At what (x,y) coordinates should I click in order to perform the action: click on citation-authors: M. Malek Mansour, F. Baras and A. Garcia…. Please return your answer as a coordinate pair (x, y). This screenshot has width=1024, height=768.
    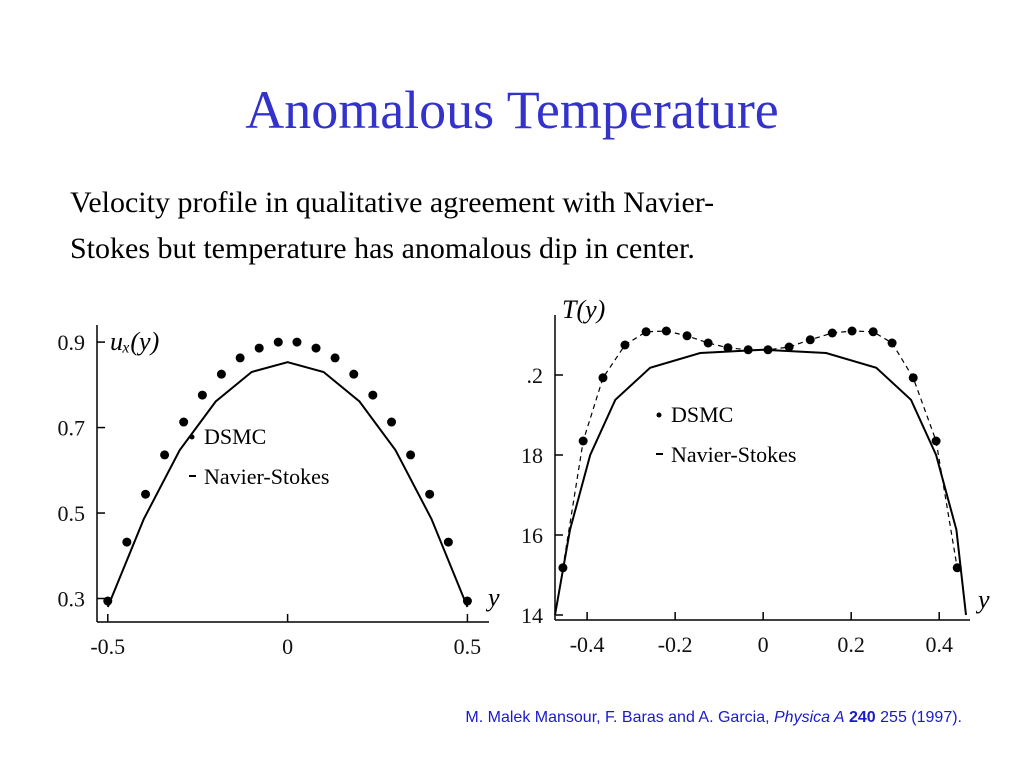
    Looking at the image, I should click on (617, 717).